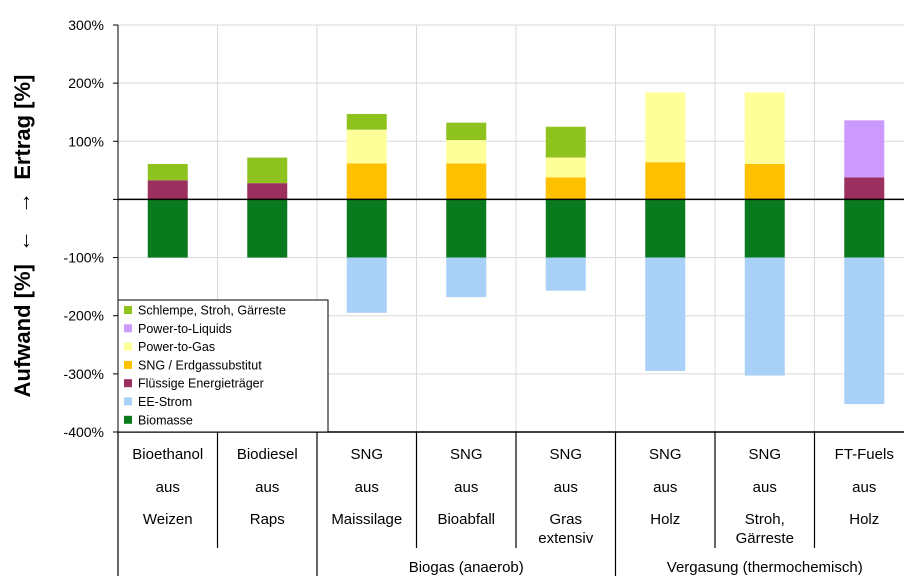 This screenshot has height=576, width=904. Describe the element at coordinates (466, 519) in the screenshot. I see `category-label-line3: Bioabfall` at that location.